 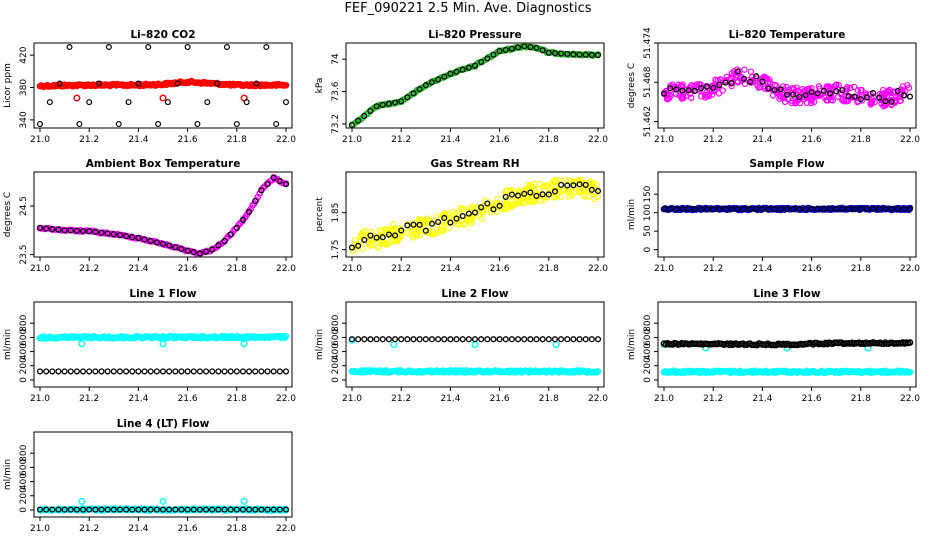 I want to click on y-tick-label: 600, so click(x=24, y=467).